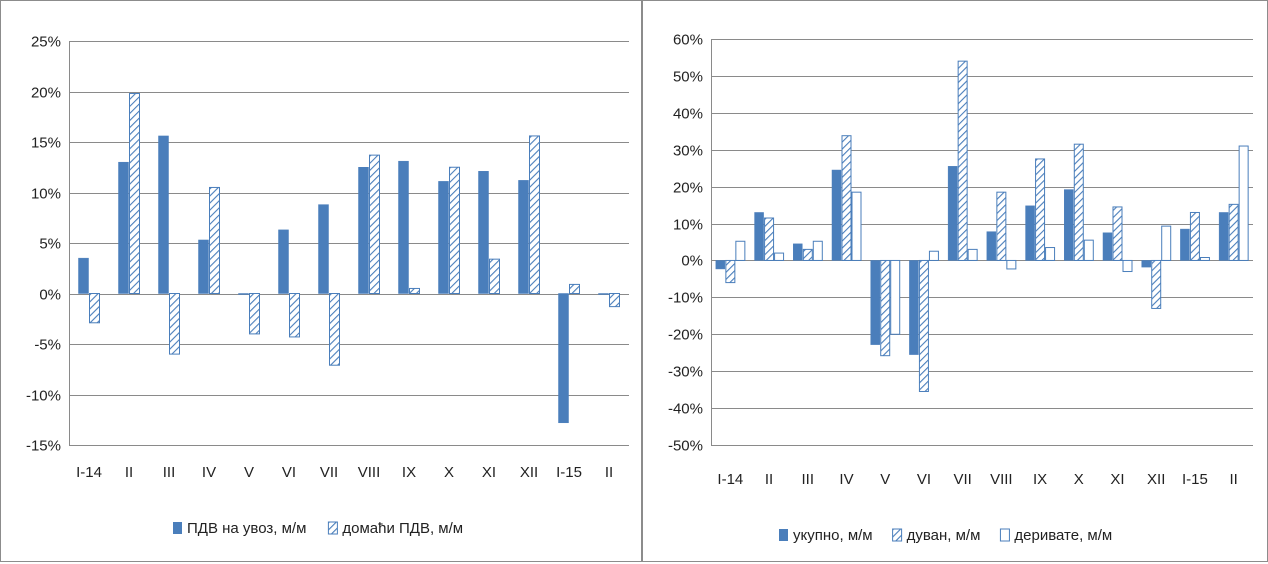 The width and height of the screenshot is (1268, 564). I want to click on y-tick-label: 40%, so click(688, 114).